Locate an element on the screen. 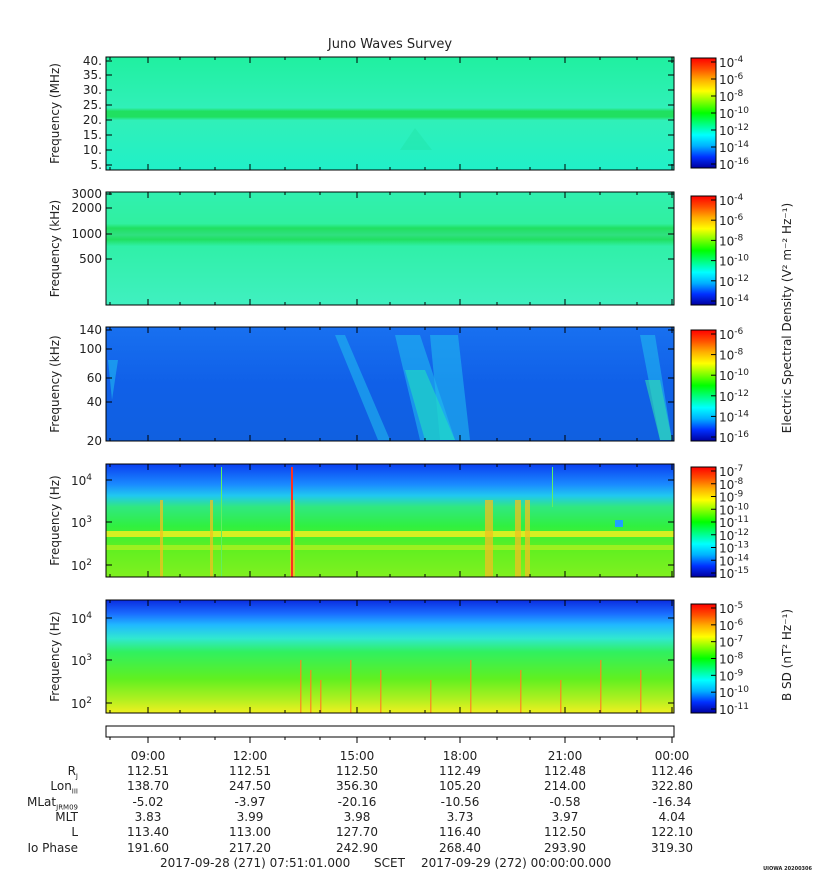 This screenshot has height=884, width=815. ephemeris-row-label: MLT is located at coordinates (66, 816).